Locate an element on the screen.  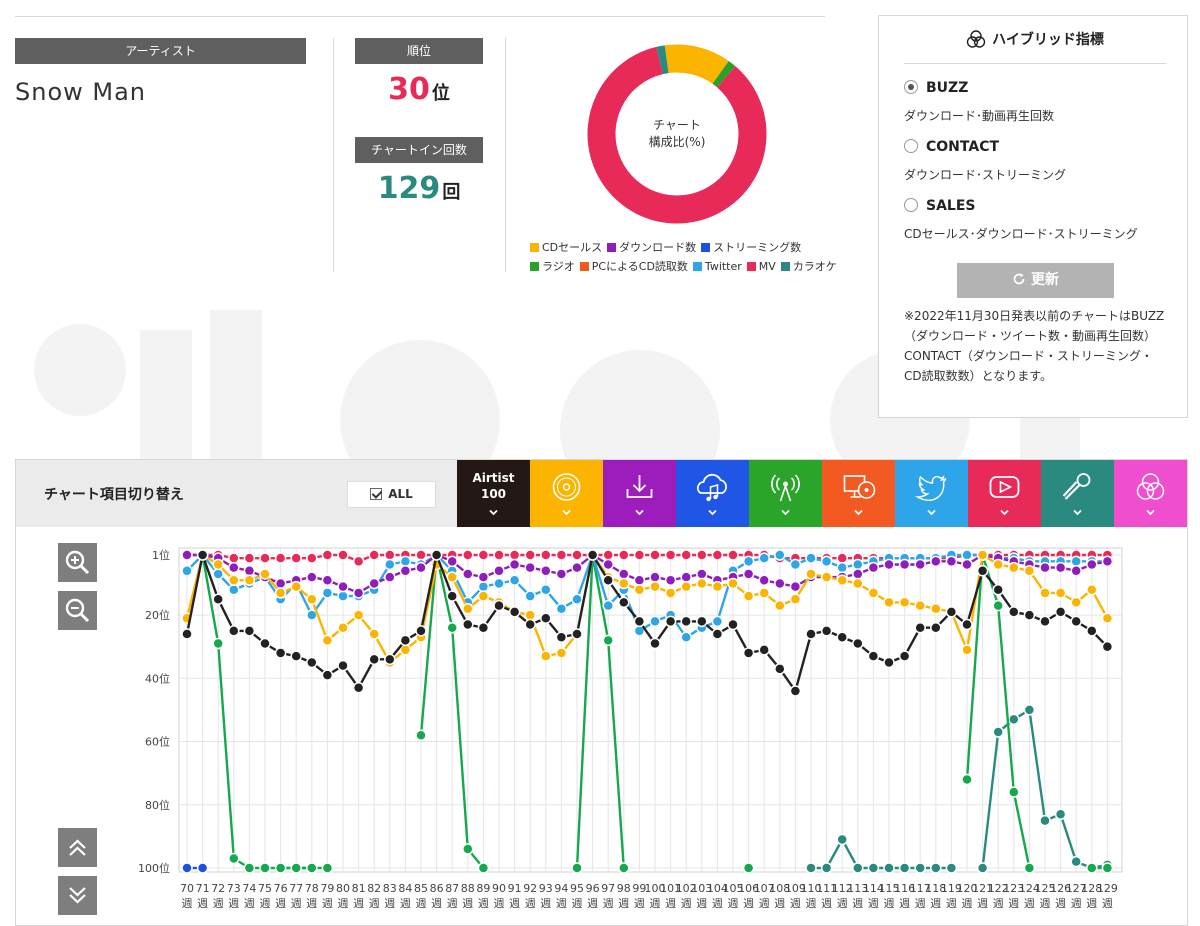
radio-sales-indicator is located at coordinates (911, 205).